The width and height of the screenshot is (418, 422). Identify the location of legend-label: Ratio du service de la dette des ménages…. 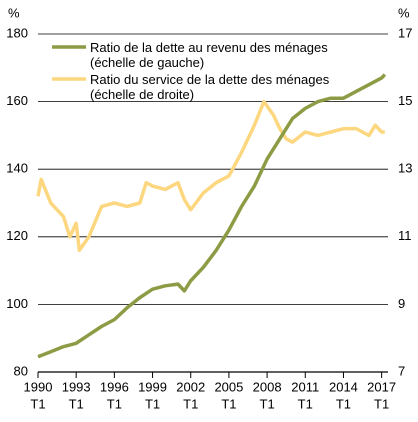
(210, 87).